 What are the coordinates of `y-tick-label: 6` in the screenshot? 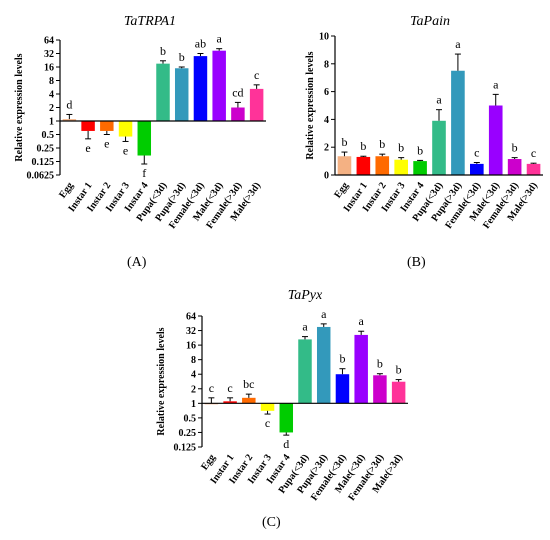 It's located at (326, 92).